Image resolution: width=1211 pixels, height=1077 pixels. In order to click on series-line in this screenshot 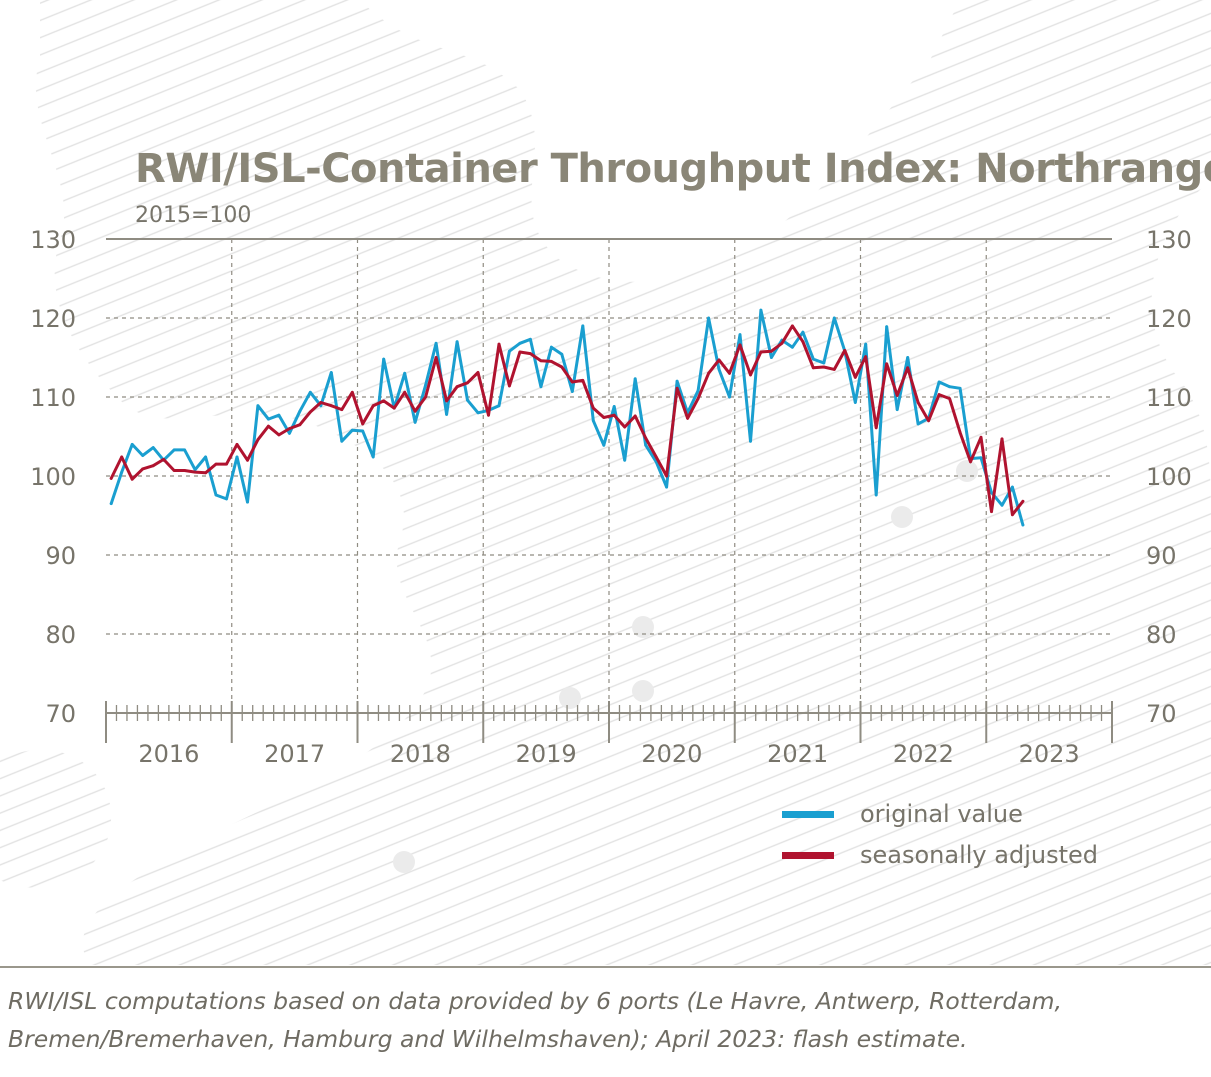, I will do `click(567, 420)`.